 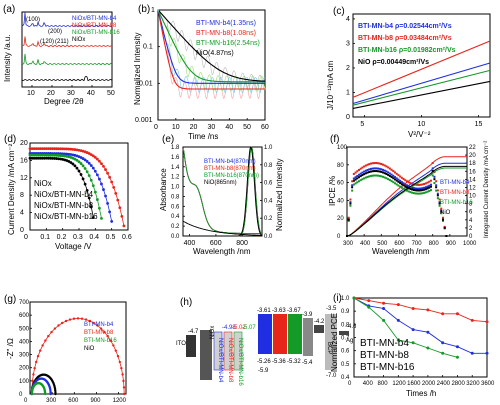 I want to click on legend-entry: NiOx/BTI-MN-b8, so click(x=64, y=205).